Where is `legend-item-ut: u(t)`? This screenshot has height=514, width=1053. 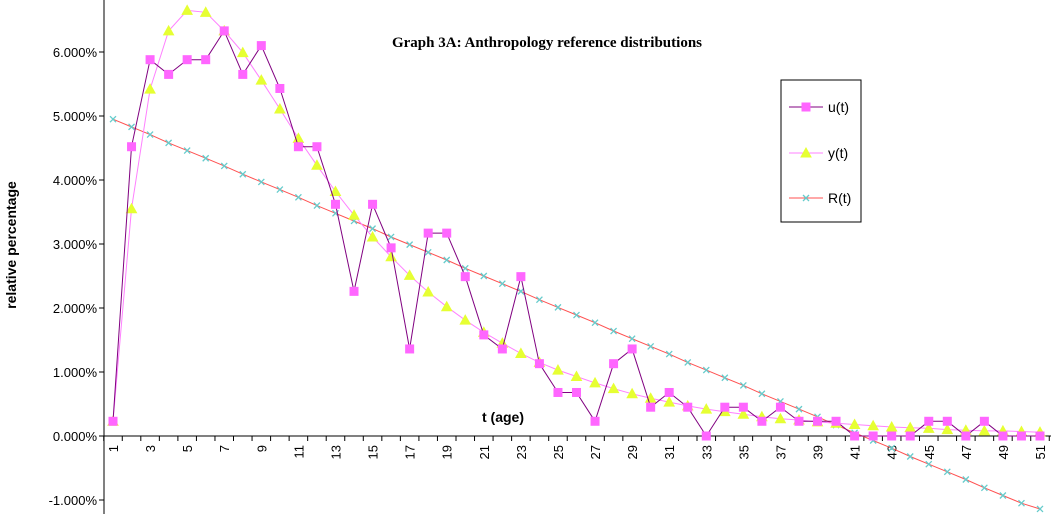 legend-item-ut: u(t) is located at coordinates (819, 107).